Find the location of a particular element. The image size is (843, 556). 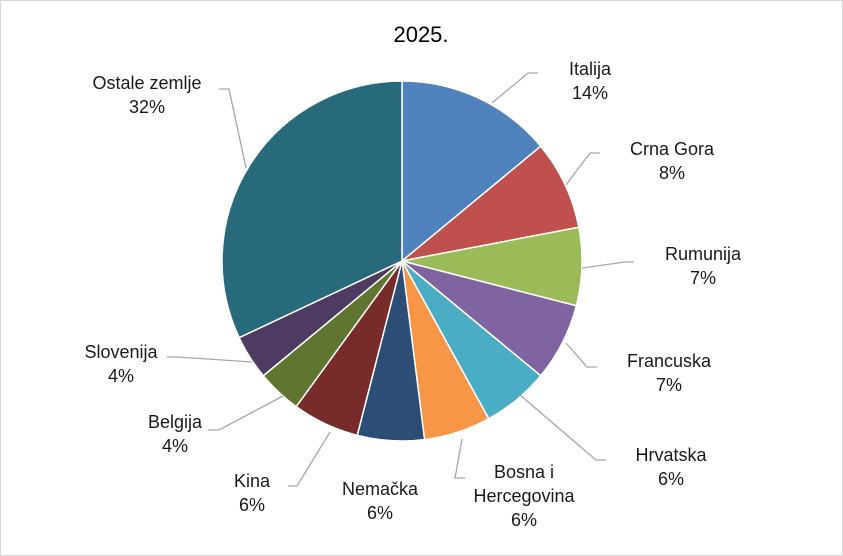

pie-slice-ostale-zemlje is located at coordinates (312, 209).